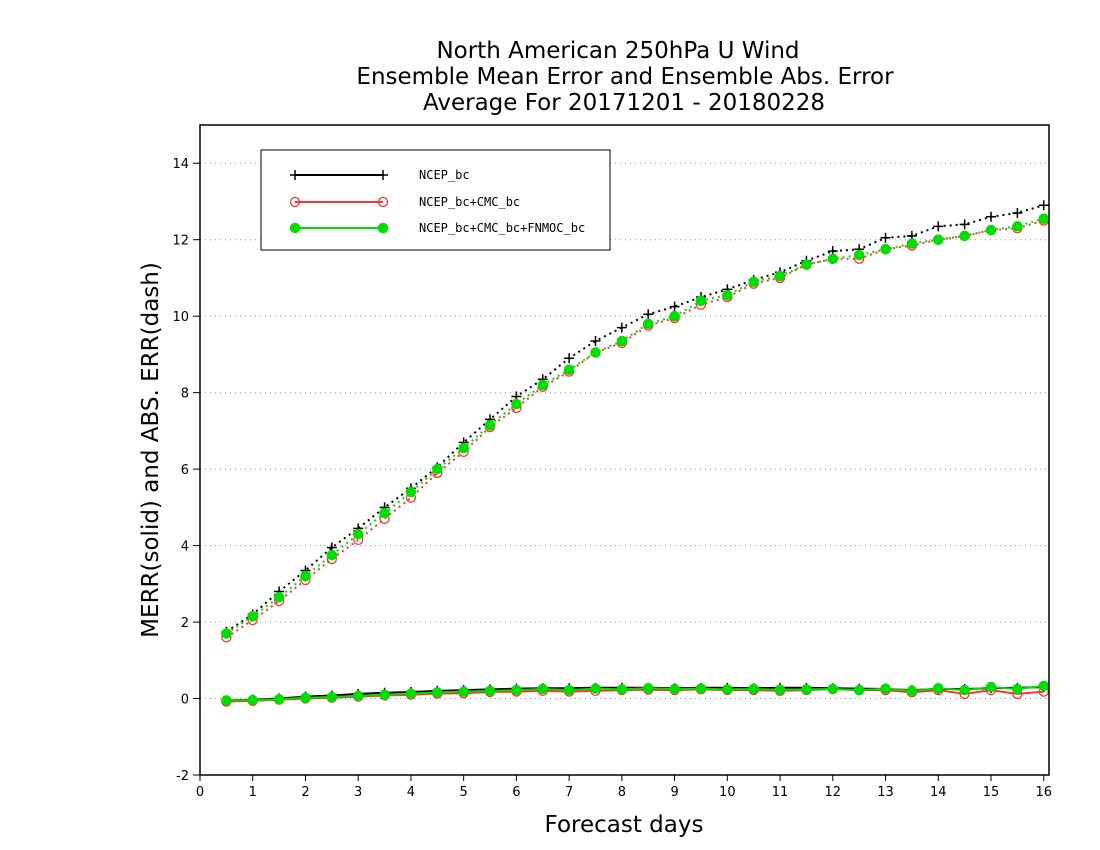 This screenshot has height=850, width=1100. What do you see at coordinates (404, 202) in the screenshot?
I see `legend-item: NCEP_bc+CMC_bc` at bounding box center [404, 202].